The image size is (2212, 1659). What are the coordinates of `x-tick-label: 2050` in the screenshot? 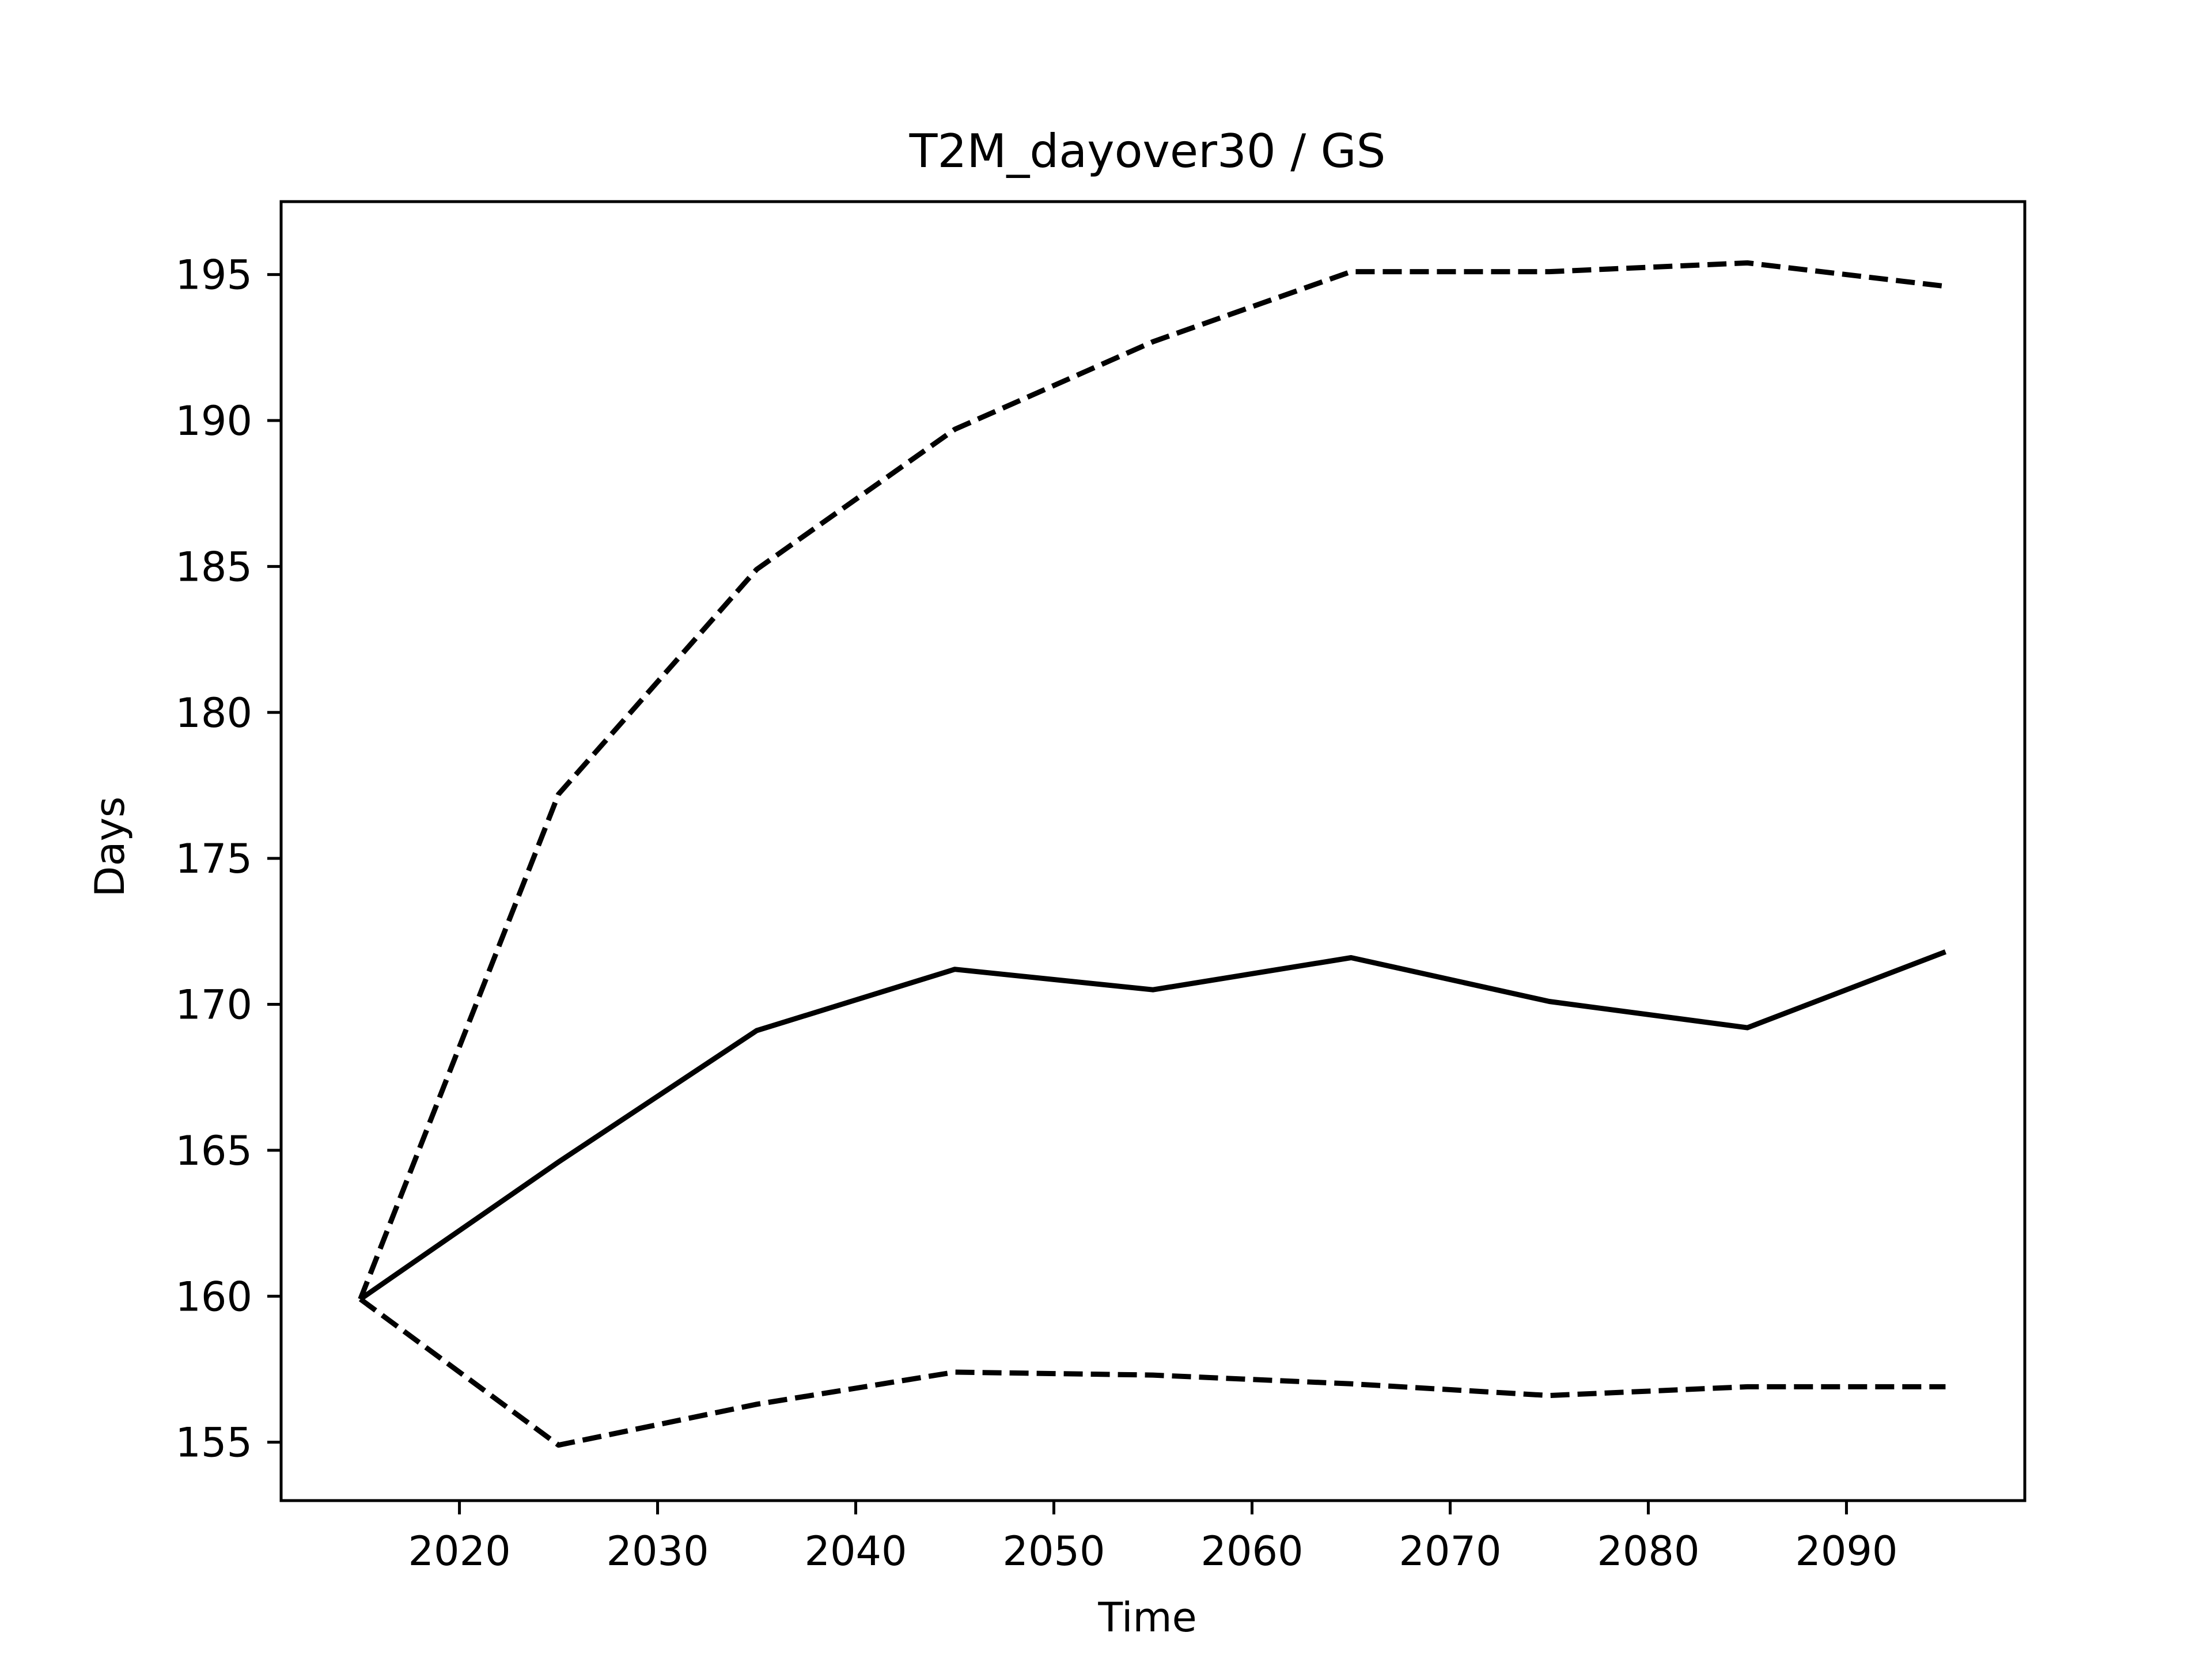 It's located at (1053, 1551).